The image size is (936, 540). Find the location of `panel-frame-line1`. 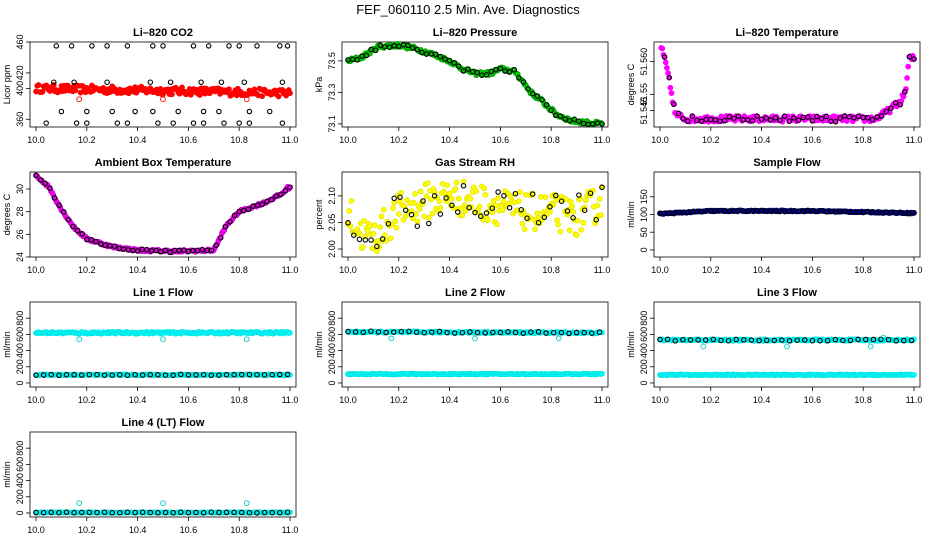

panel-frame-line1 is located at coordinates (163, 344).